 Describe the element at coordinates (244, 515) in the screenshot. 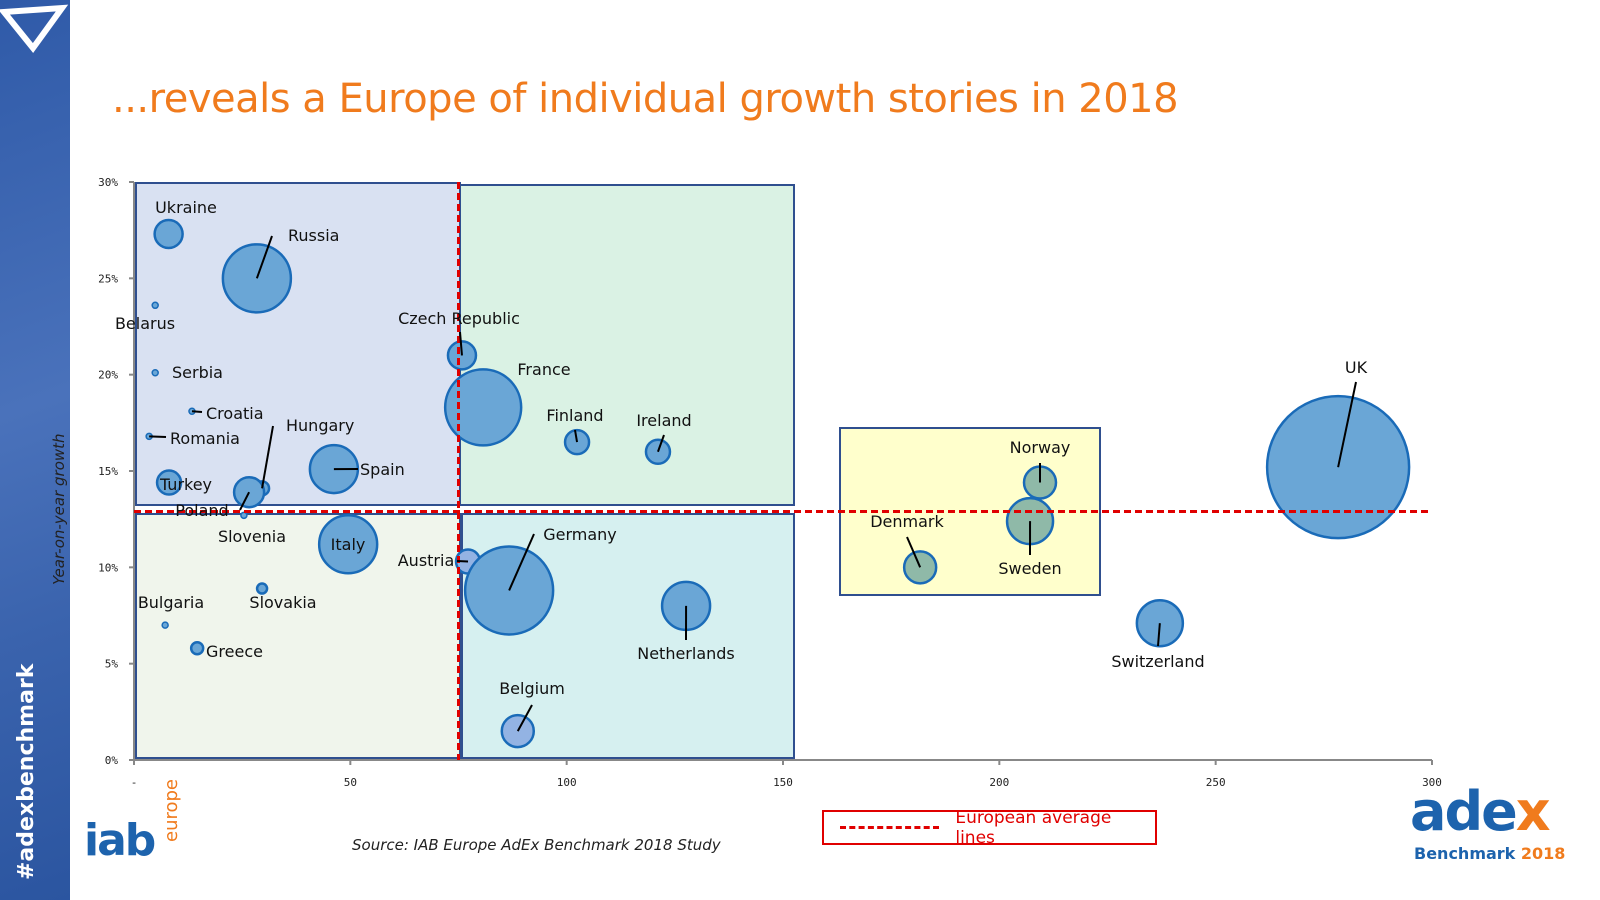

I see `bubble-slovenia` at that location.